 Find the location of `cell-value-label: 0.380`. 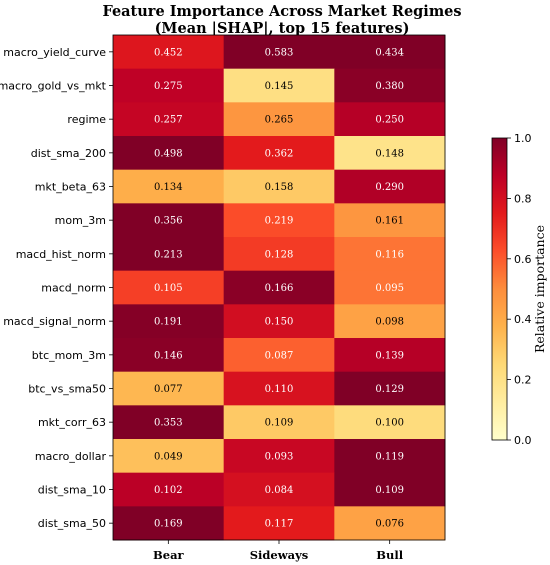

cell-value-label: 0.380 is located at coordinates (389, 86).